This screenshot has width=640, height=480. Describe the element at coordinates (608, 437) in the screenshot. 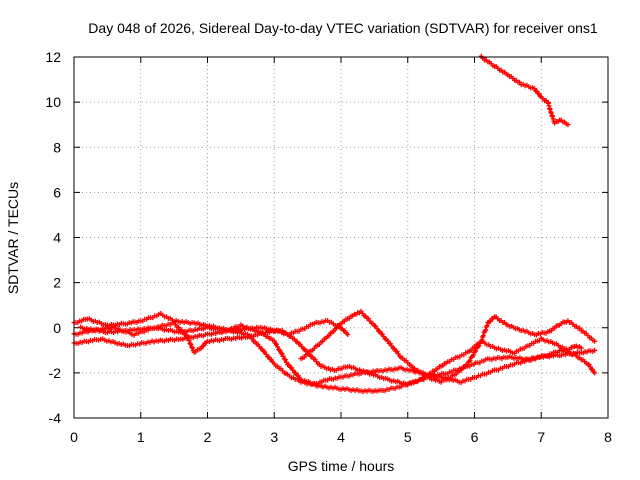

I see `x-tick-label: 8` at that location.